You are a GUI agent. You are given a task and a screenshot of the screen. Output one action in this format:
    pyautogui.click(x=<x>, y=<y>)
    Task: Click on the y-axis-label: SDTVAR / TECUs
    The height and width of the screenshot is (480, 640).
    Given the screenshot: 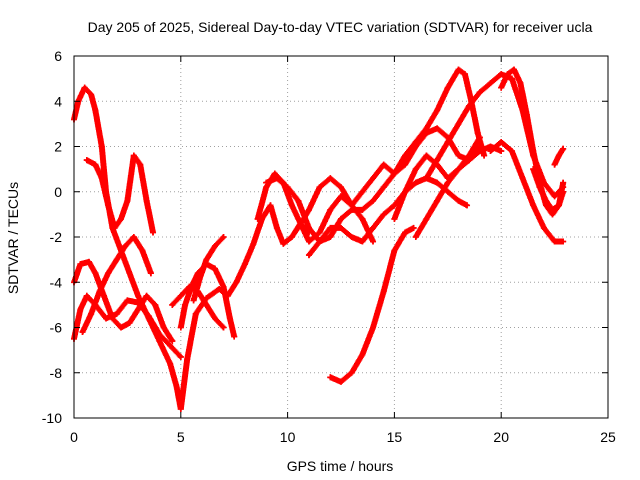 What is the action you would take?
    pyautogui.click(x=13, y=238)
    